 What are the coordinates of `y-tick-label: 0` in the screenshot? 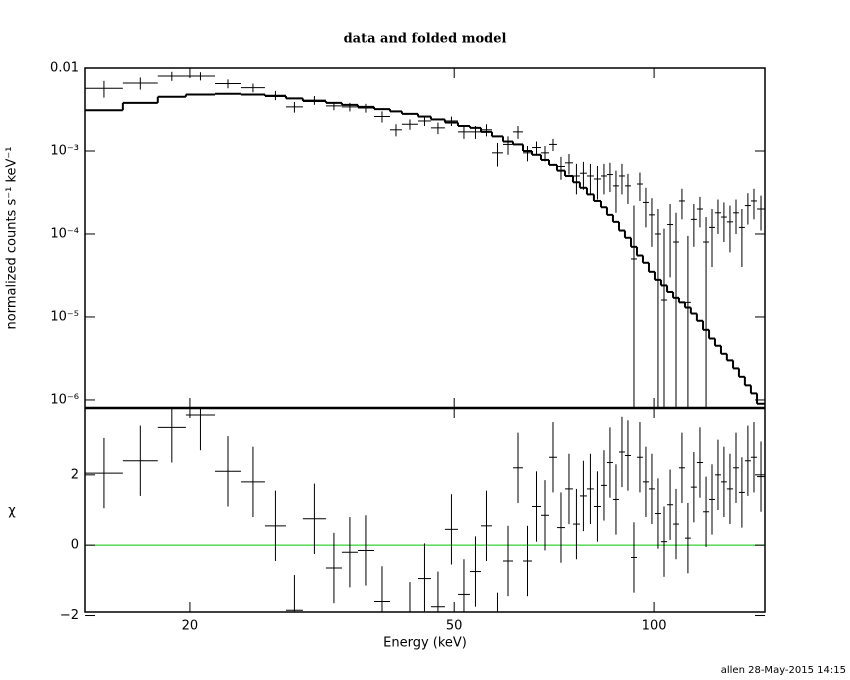 It's located at (75, 545).